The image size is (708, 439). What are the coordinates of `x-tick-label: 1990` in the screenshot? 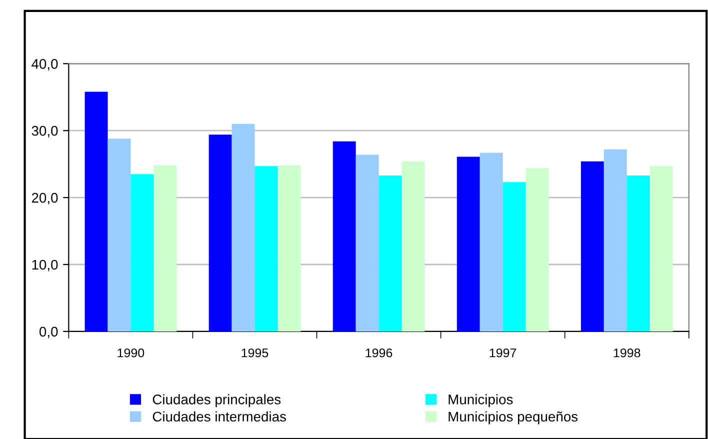 It's located at (131, 353).